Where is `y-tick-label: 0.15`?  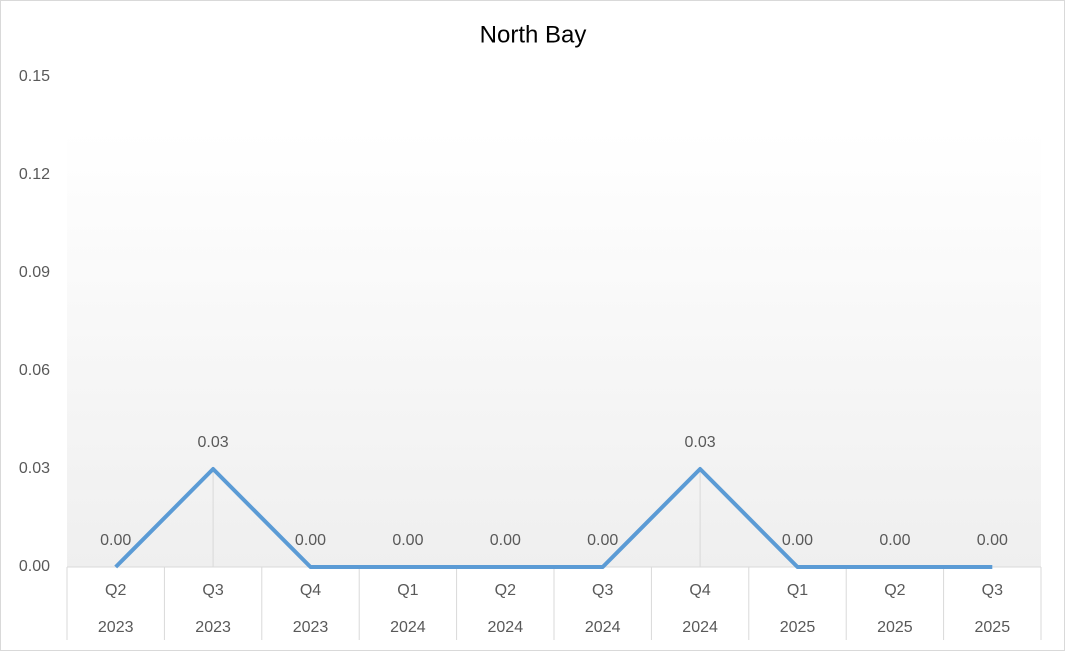 y-tick-label: 0.15 is located at coordinates (34, 76).